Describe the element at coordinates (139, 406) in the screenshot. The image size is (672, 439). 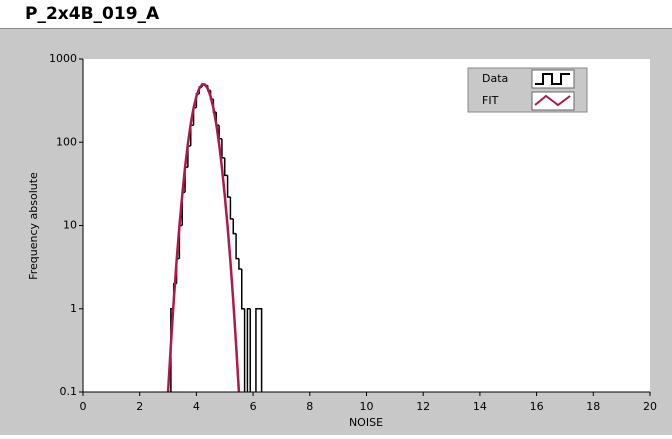
I see `x-tick-label: 2` at that location.